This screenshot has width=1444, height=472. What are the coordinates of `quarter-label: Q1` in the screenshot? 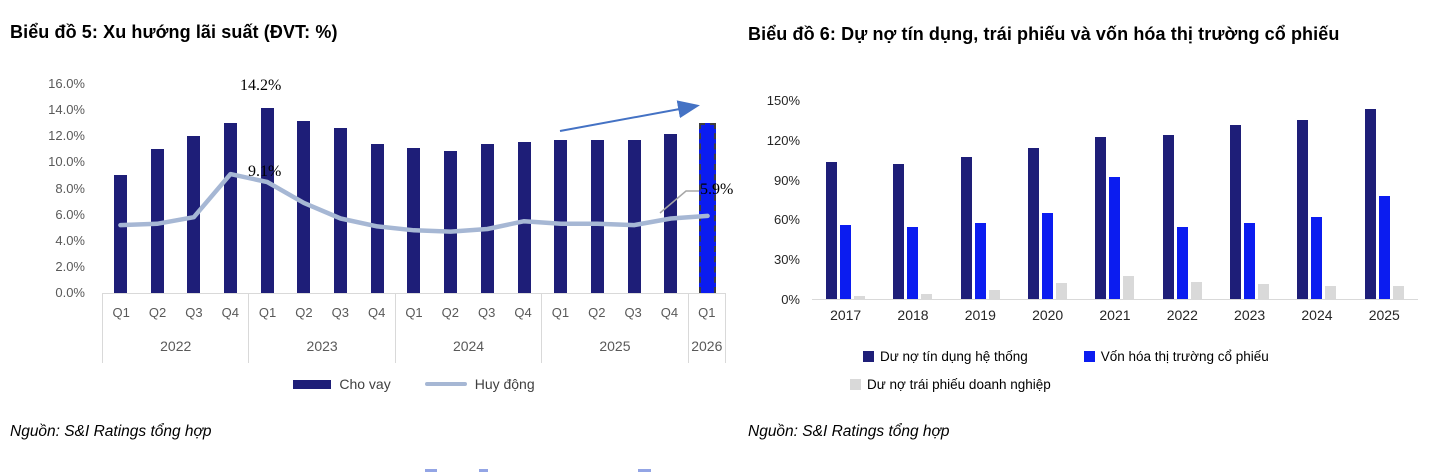 It's located at (414, 312).